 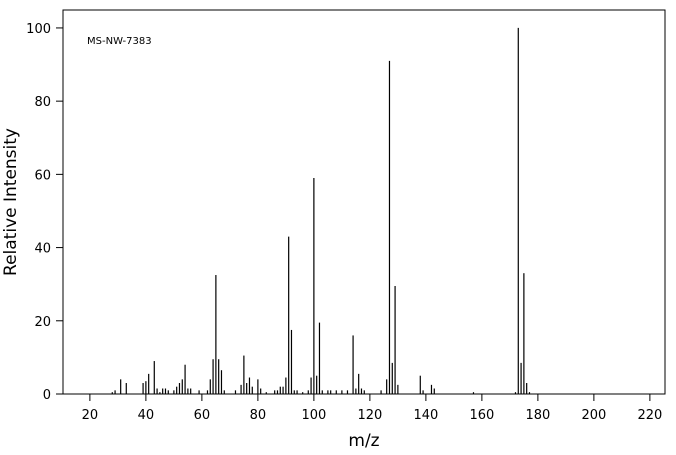 What do you see at coordinates (313, 415) in the screenshot?
I see `x-tick-label: 100` at bounding box center [313, 415].